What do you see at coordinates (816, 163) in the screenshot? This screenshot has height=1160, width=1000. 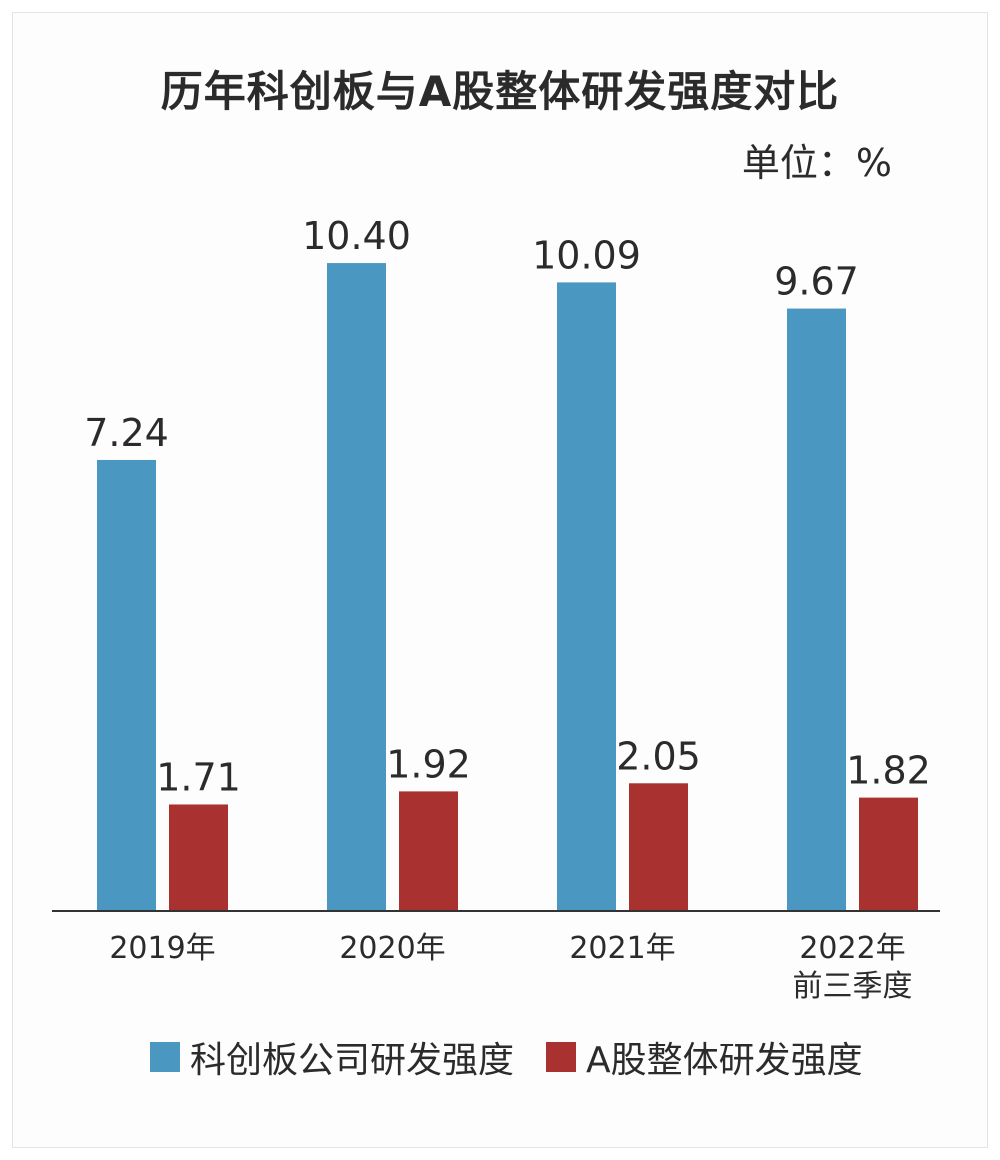 I see `unit-label: 单位：%` at bounding box center [816, 163].